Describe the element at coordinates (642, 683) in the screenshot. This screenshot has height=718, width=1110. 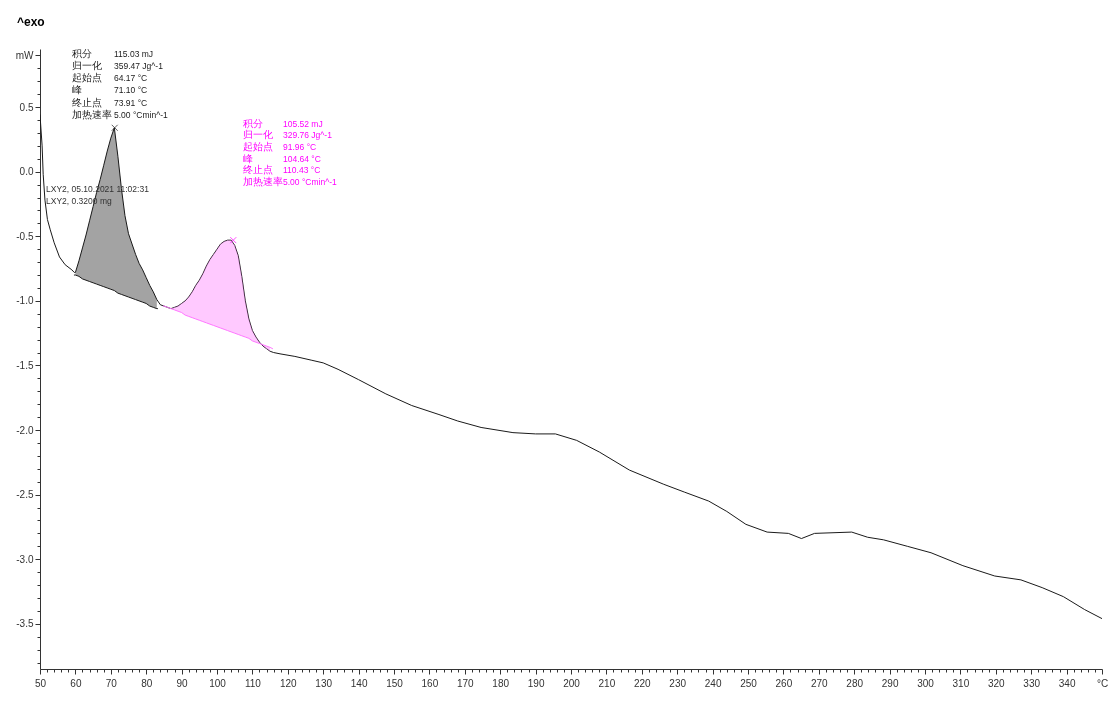
I see `x-tick-label: 220` at that location.